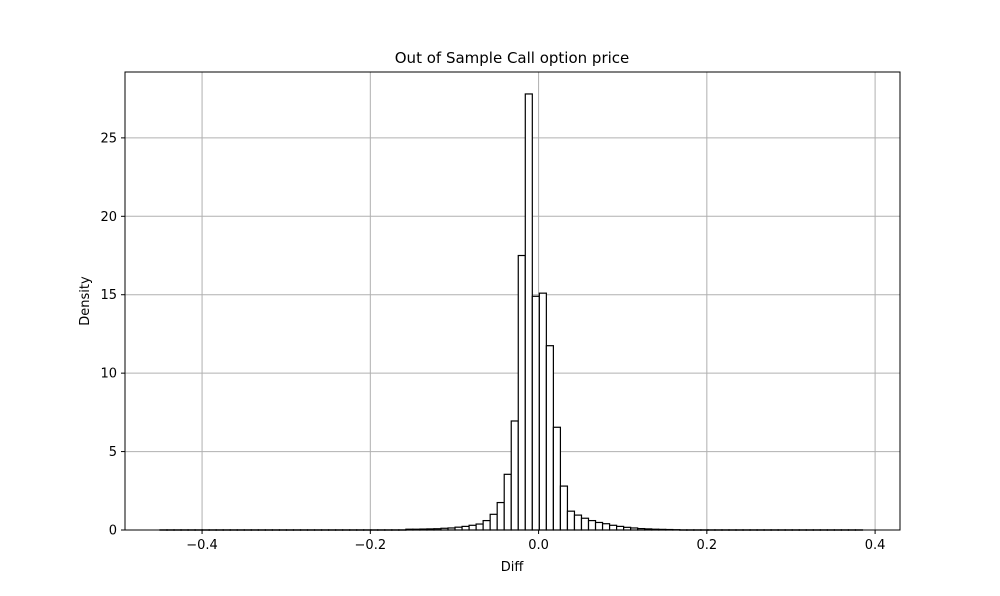 This screenshot has width=1000, height=596. I want to click on y-axis-title: Density, so click(85, 301).